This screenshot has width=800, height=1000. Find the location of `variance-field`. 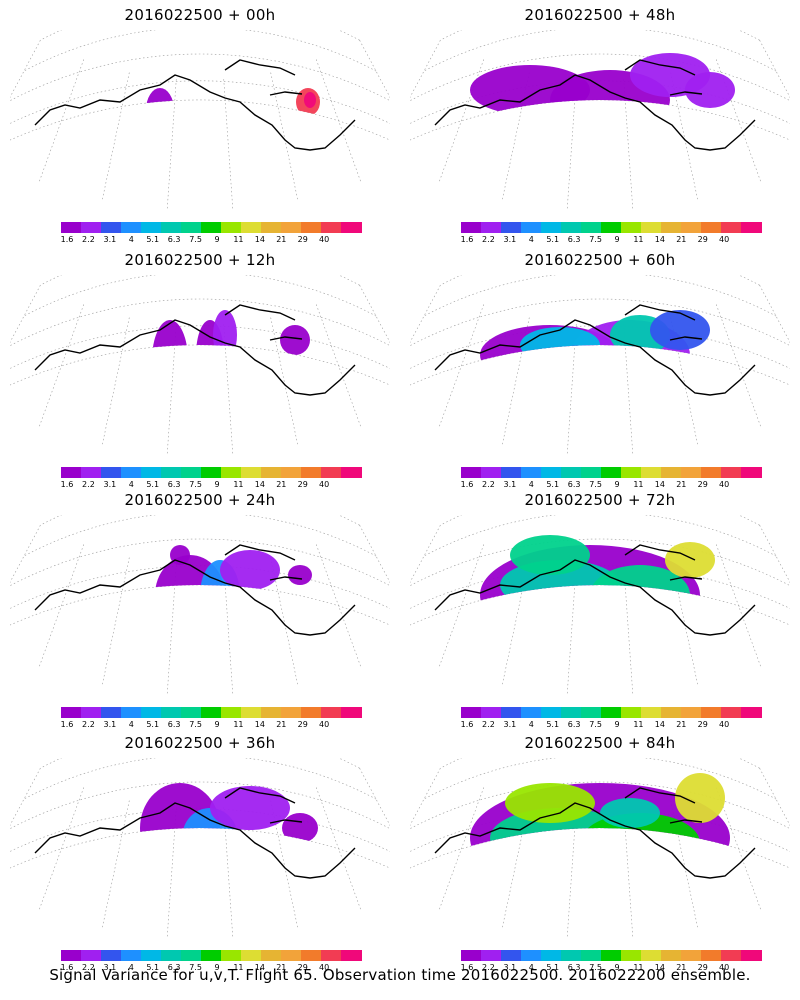

variance-field is located at coordinates (597, 588).